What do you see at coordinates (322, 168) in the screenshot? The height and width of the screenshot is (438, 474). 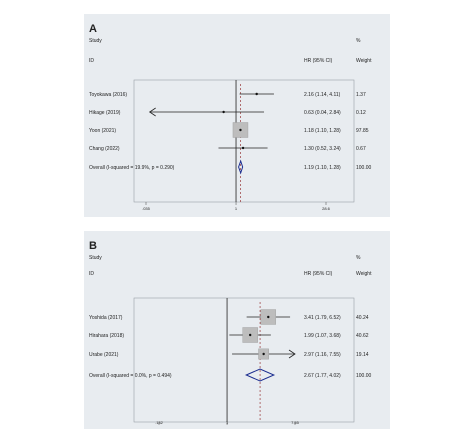 I see `overall-ci-text: 1.19 (1.10, 1.28)` at bounding box center [322, 168].